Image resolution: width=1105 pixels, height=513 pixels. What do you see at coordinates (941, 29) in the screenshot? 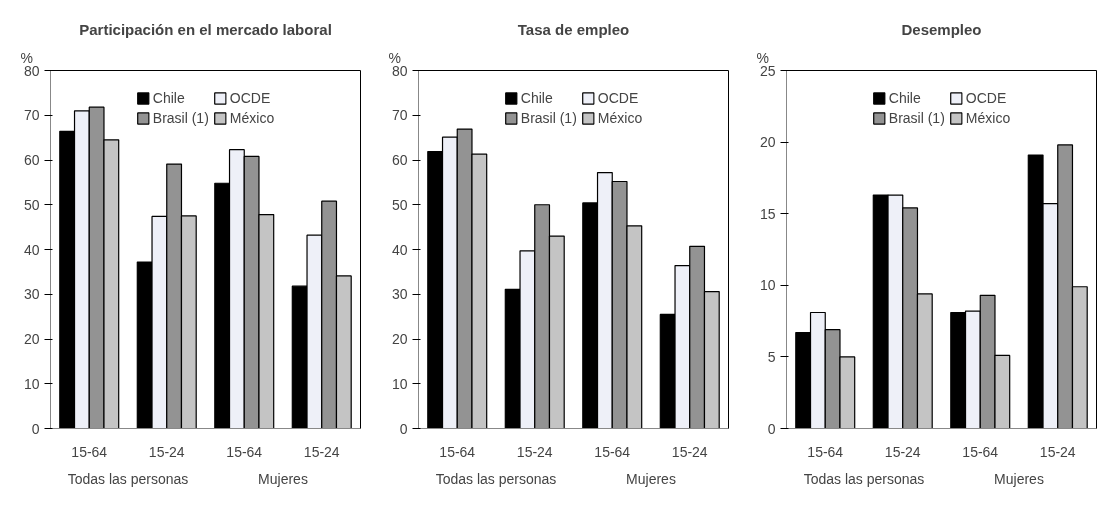
I see `chart-title: Desempleo` at bounding box center [941, 29].